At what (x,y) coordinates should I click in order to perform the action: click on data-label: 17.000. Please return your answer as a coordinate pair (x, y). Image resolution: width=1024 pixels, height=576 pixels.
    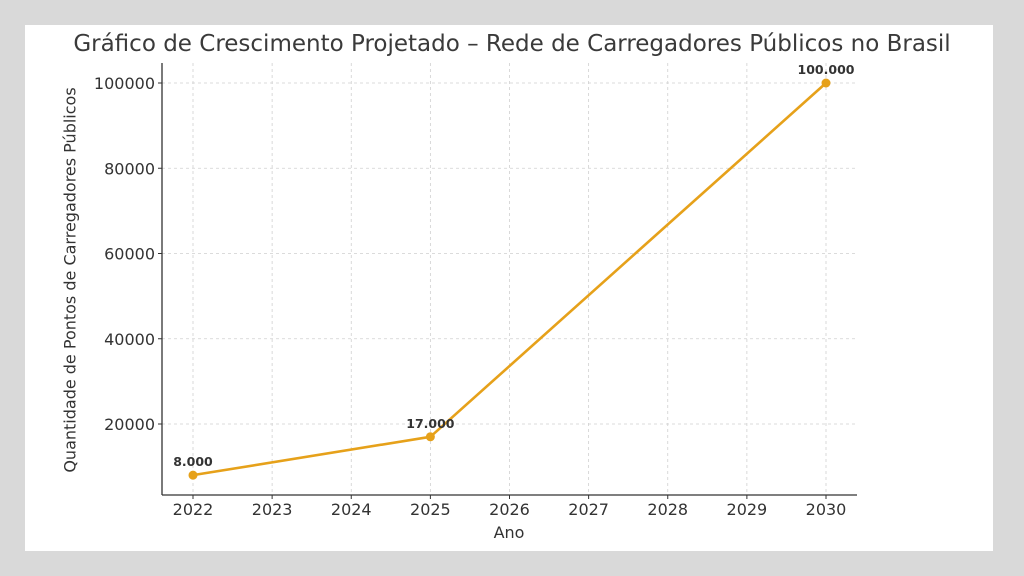
    Looking at the image, I should click on (430, 423).